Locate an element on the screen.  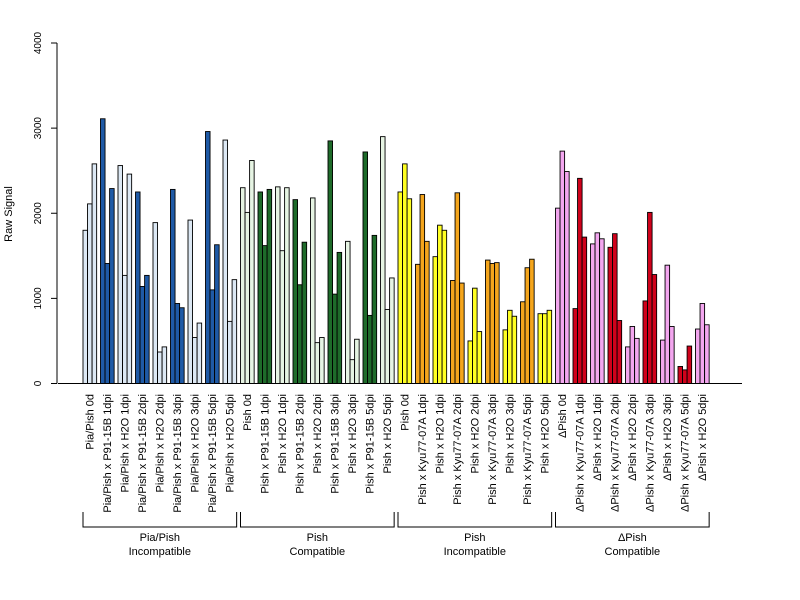
category-label: ΔPish x Kyu77-07A 3dpi is located at coordinates (650, 453).